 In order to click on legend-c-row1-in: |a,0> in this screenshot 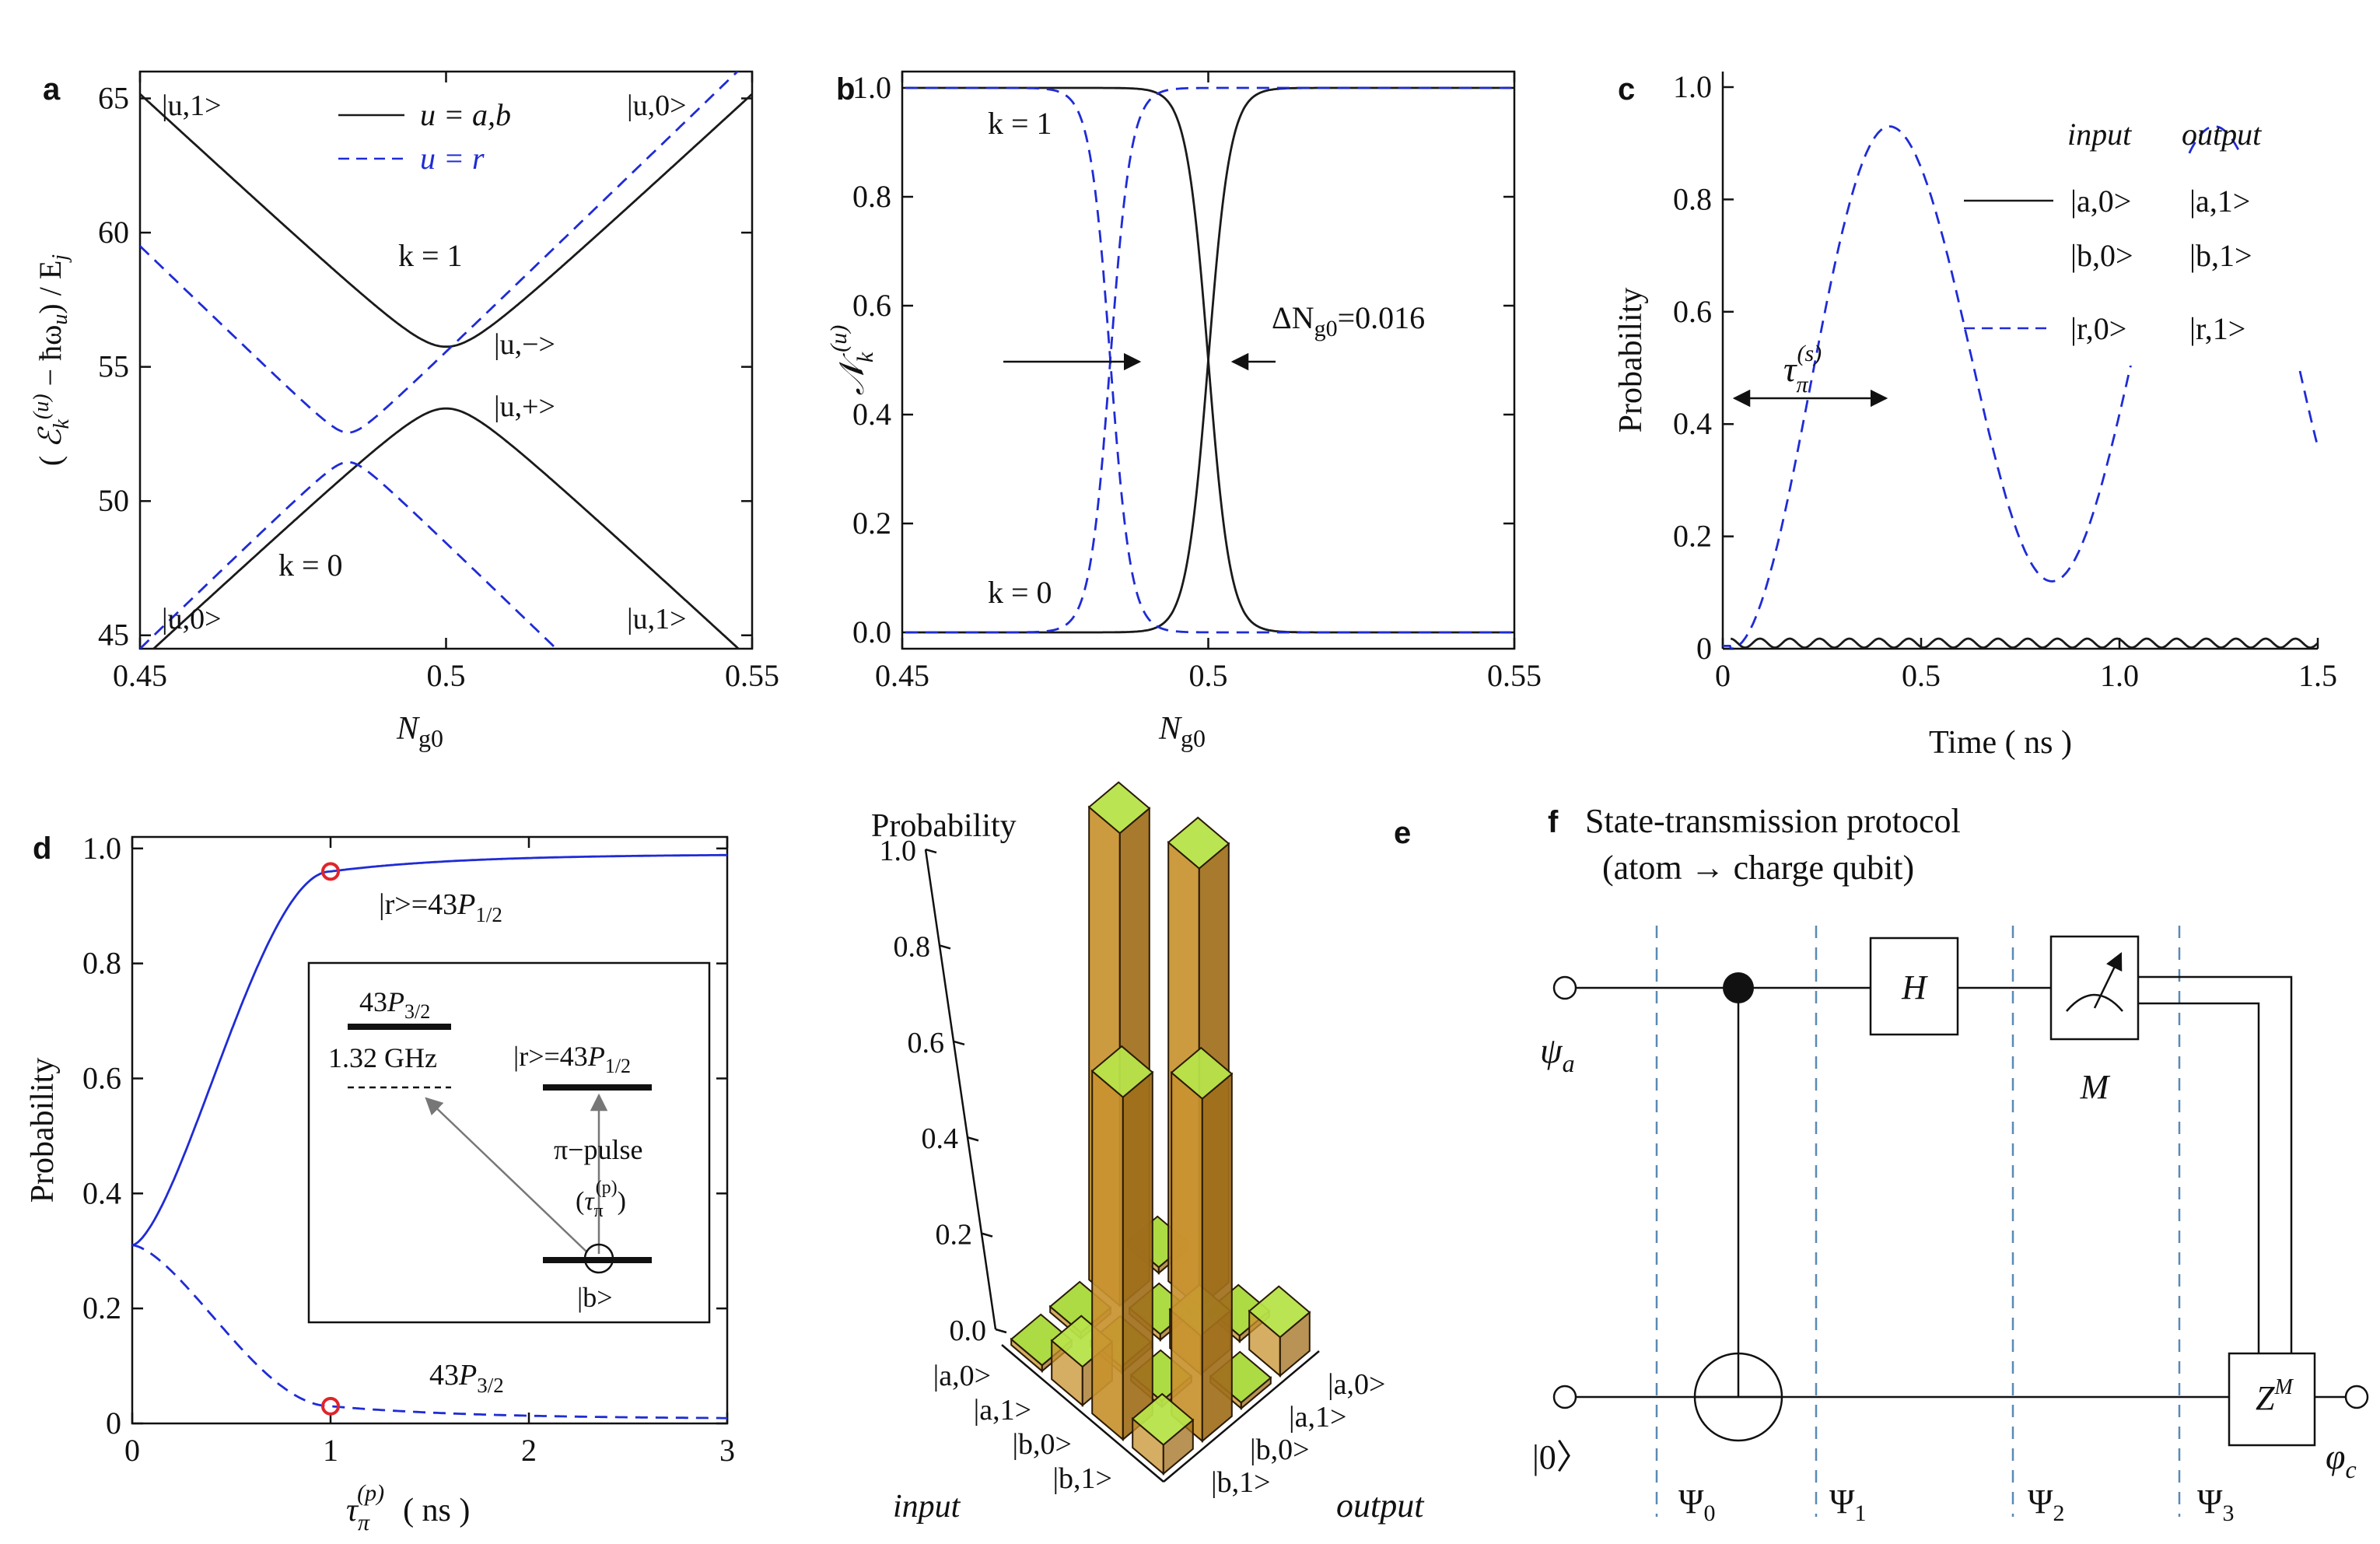, I will do `click(2100, 201)`.